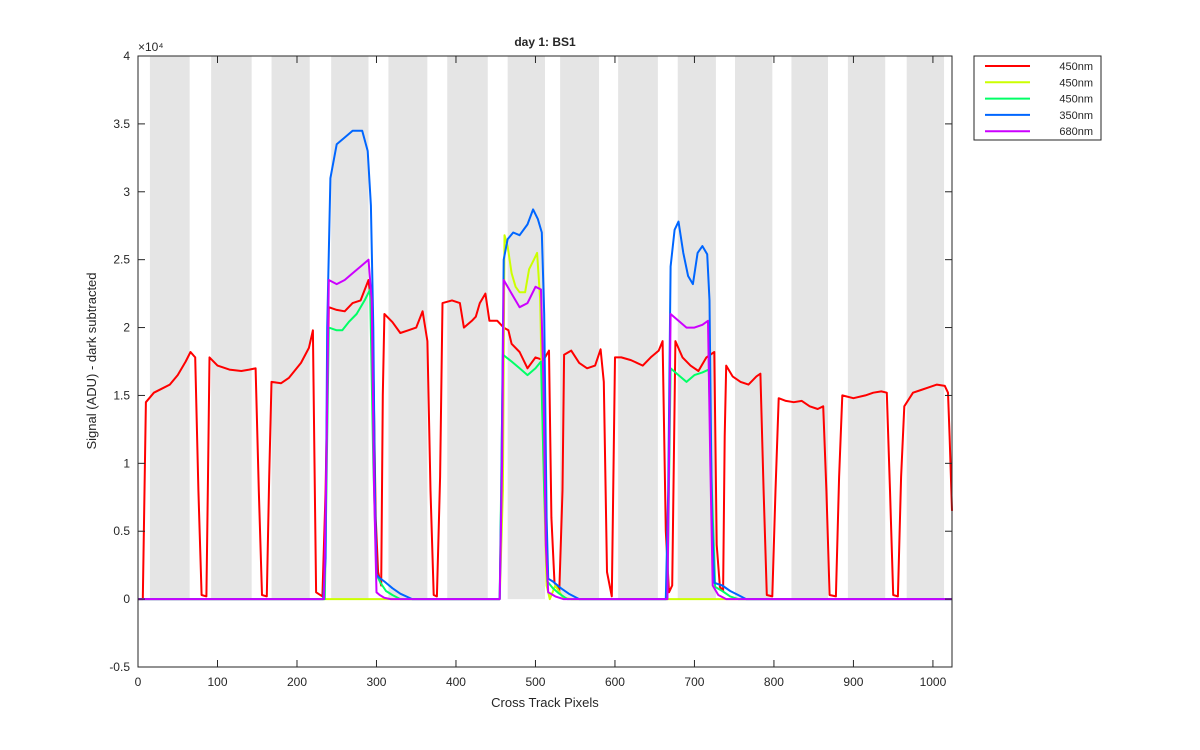 The height and width of the screenshot is (750, 1200). I want to click on x-tick-label: 400, so click(456, 682).